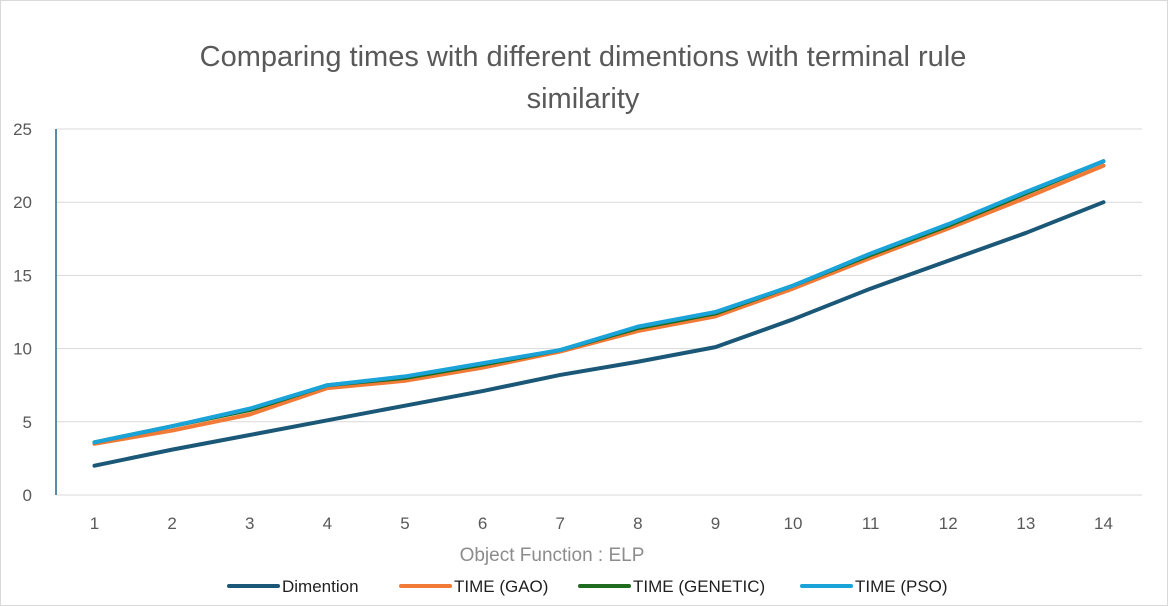 This screenshot has height=606, width=1168. What do you see at coordinates (27, 422) in the screenshot?
I see `y-tick-label: 5` at bounding box center [27, 422].